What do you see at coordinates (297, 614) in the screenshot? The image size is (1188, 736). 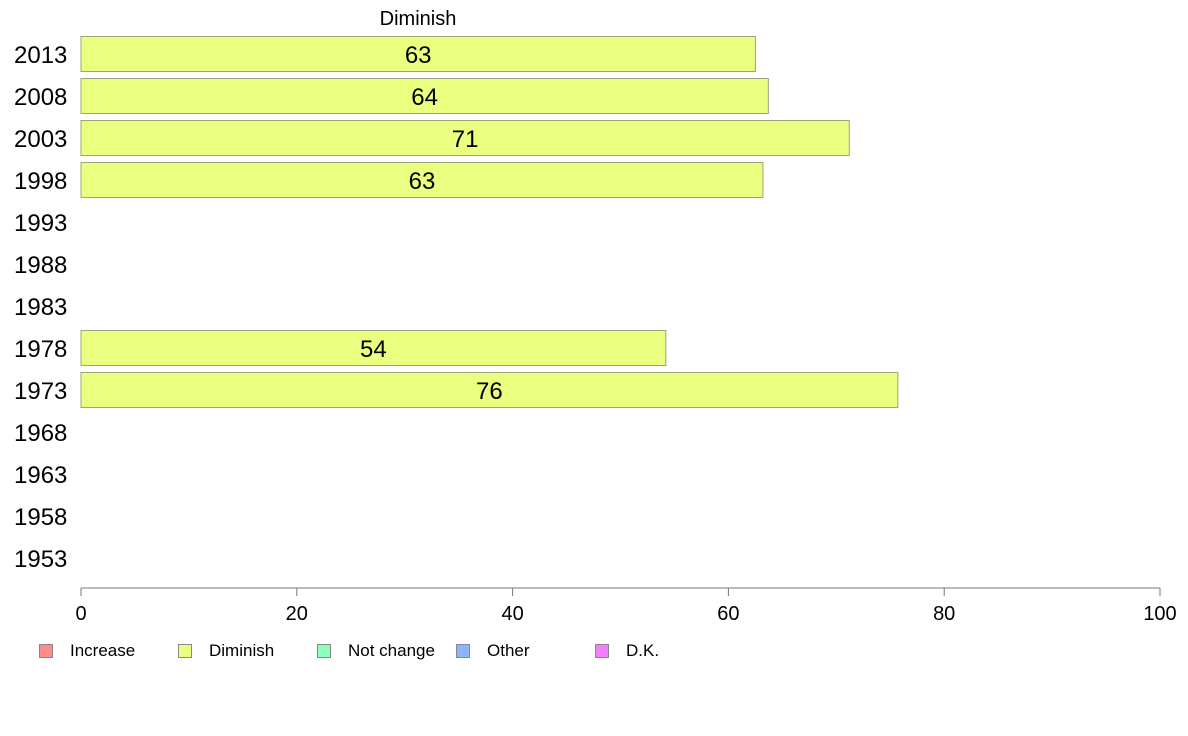 I see `x-tick-label-20: 20` at bounding box center [297, 614].